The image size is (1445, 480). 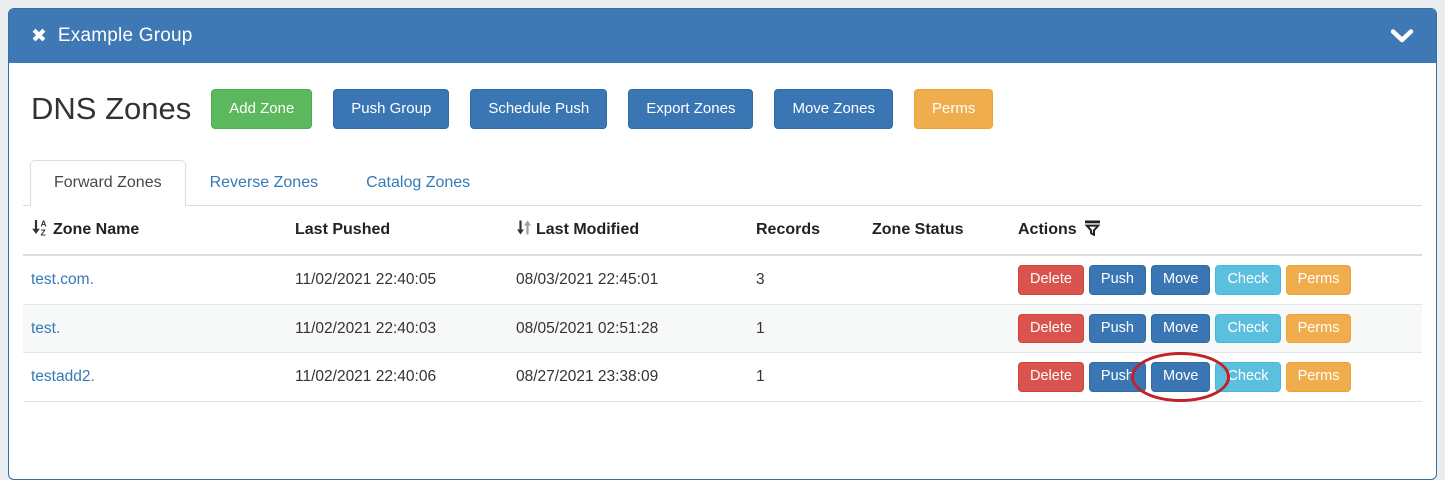 What do you see at coordinates (806, 280) in the screenshot?
I see `records-cell: 3` at bounding box center [806, 280].